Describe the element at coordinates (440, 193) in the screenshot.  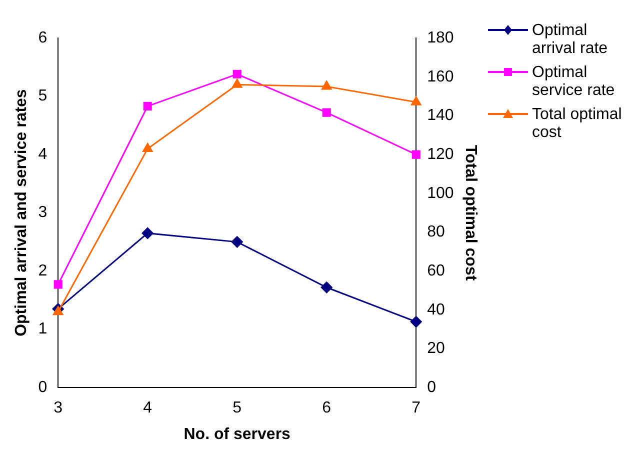
I see `y2-tick-label: 100` at that location.